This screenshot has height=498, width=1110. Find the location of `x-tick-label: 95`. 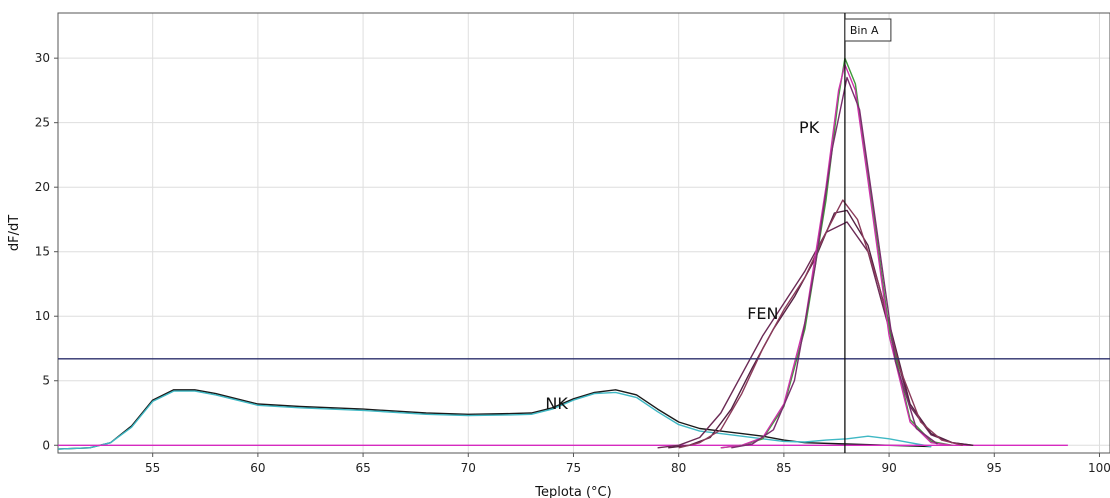

x-tick-label: 95 is located at coordinates (994, 468).